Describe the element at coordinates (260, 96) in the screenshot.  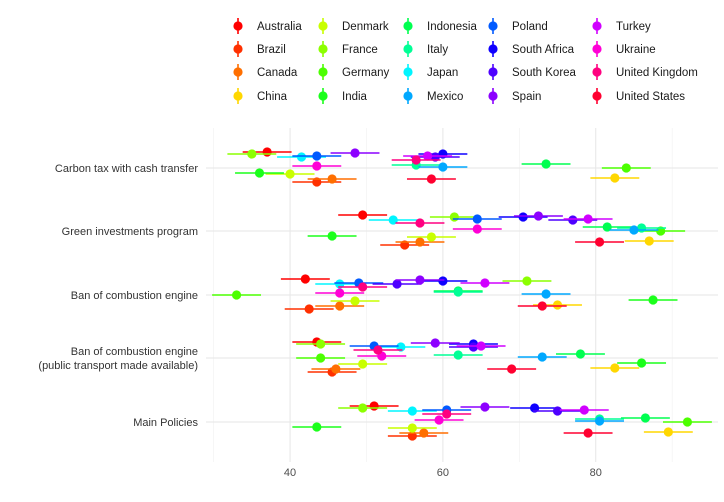
I see `legend-item: China` at that location.